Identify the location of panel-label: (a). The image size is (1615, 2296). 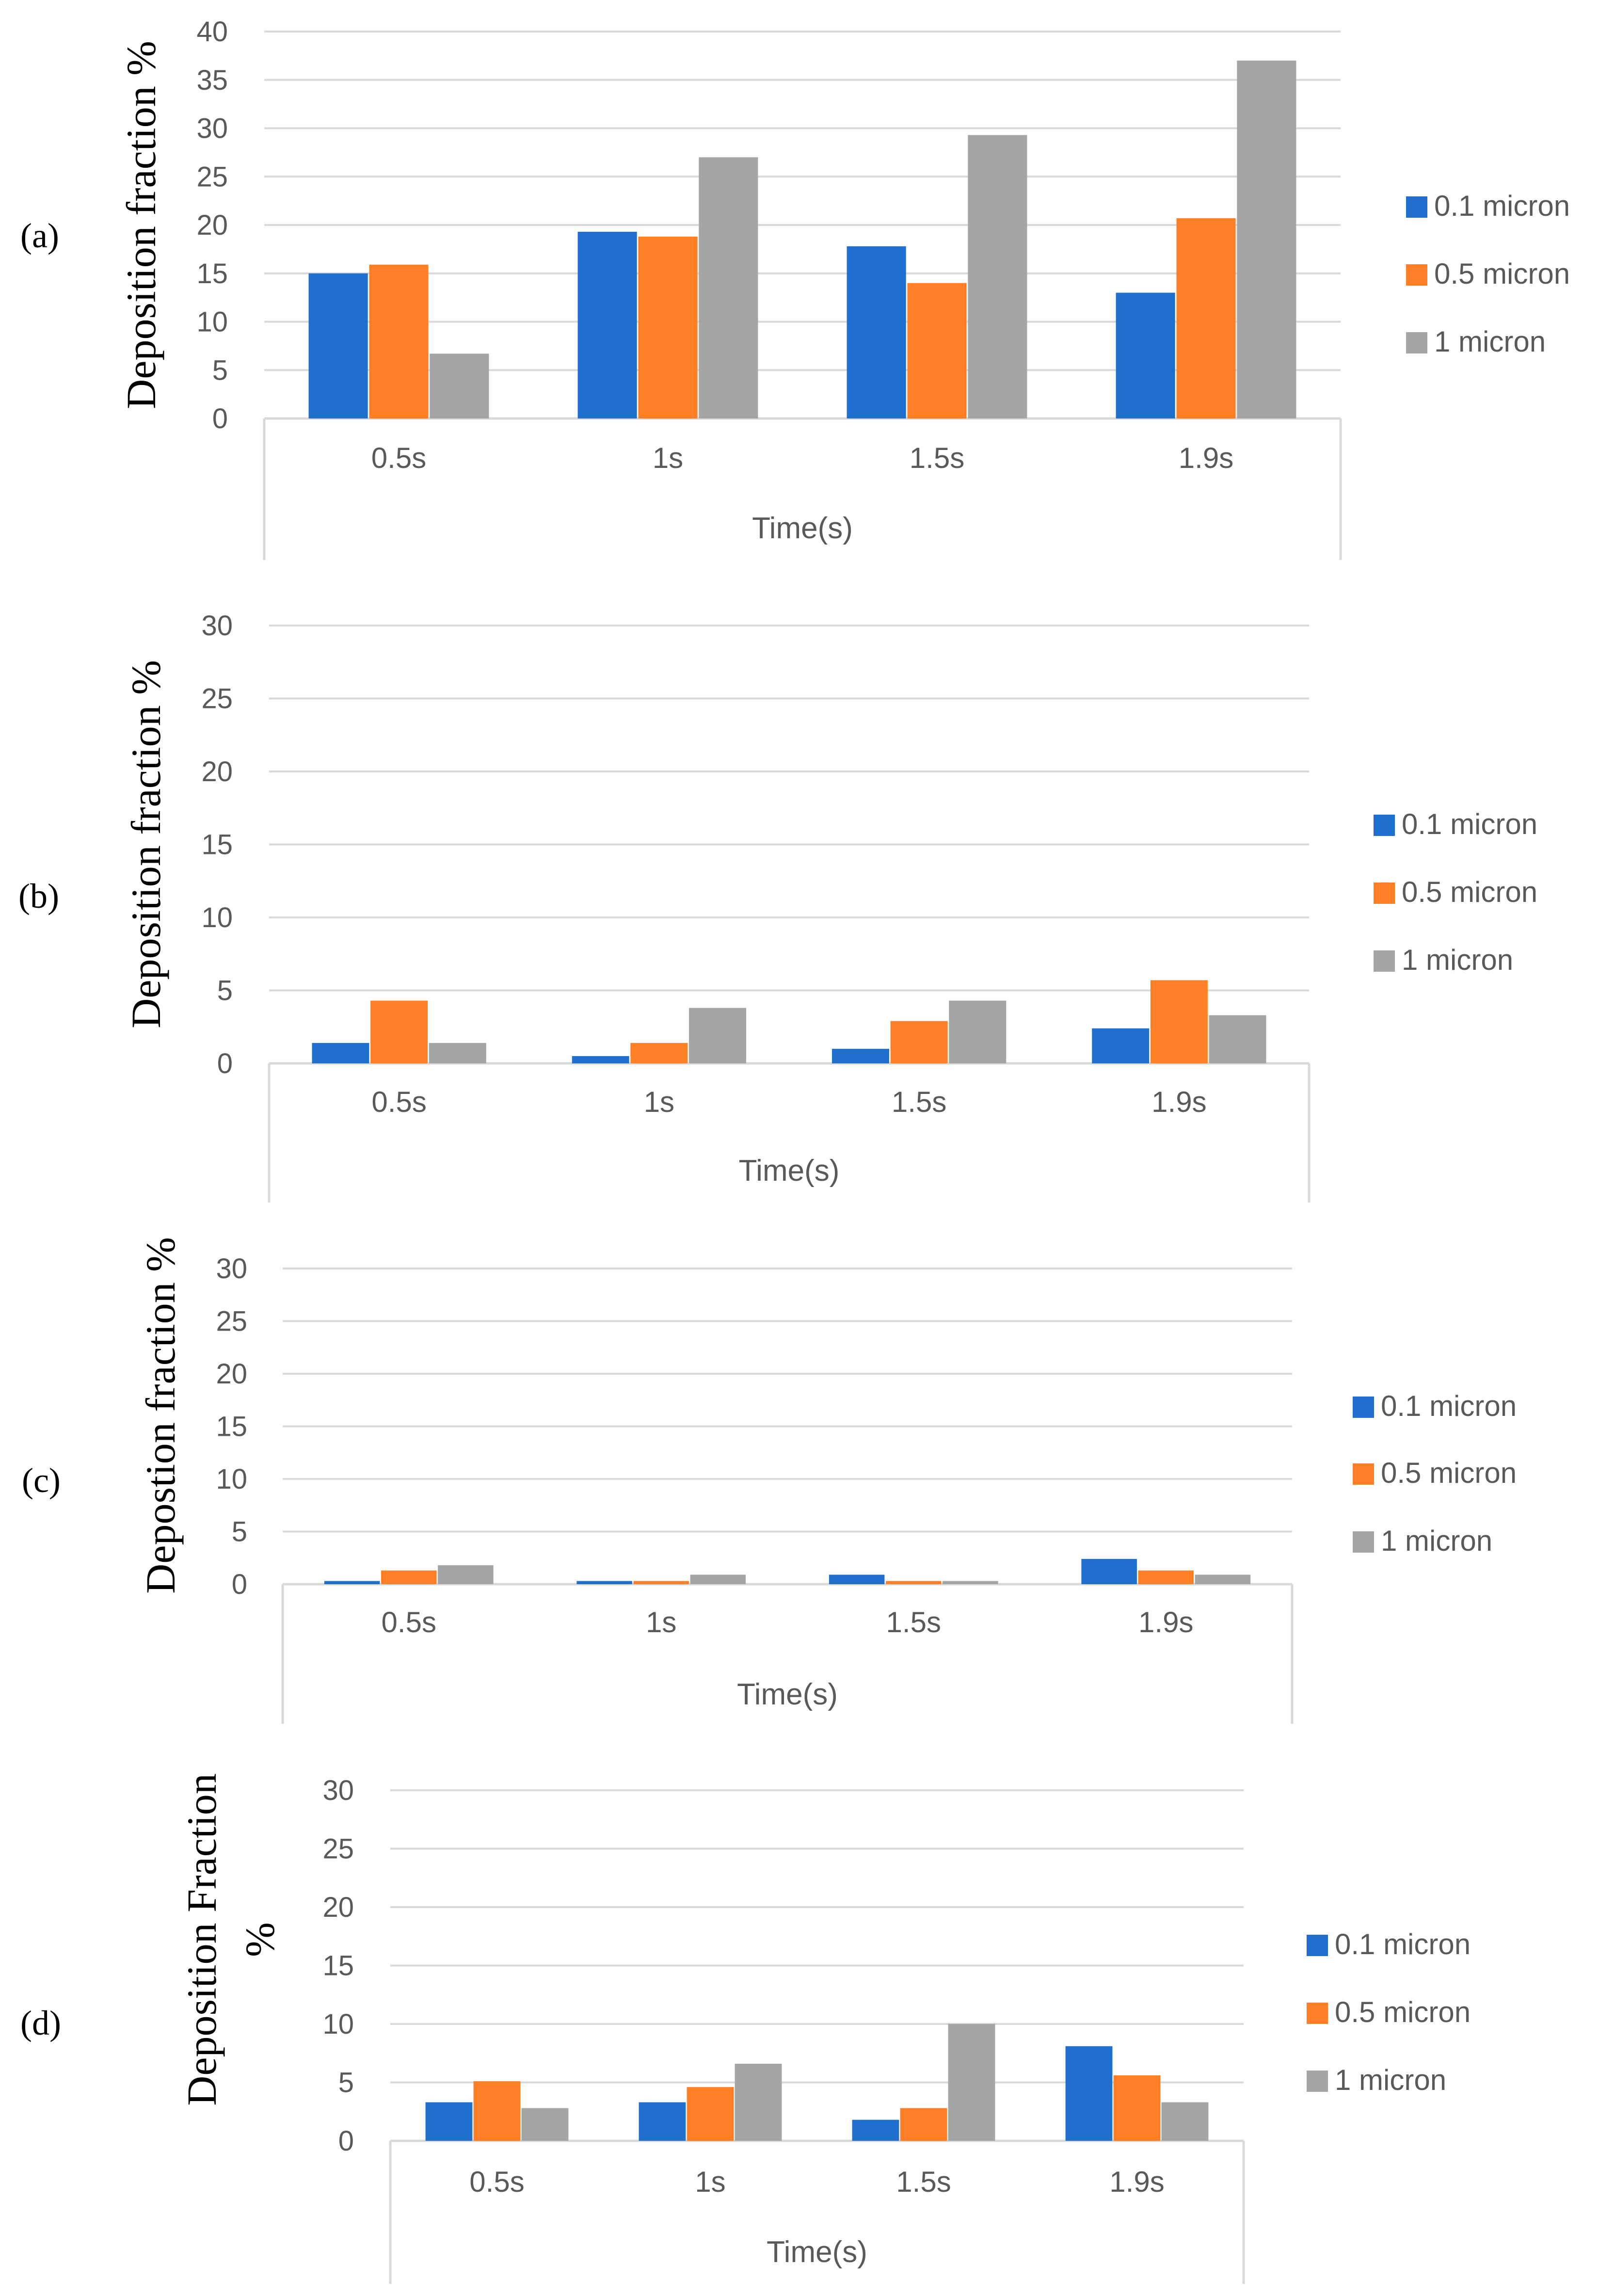
(39, 235).